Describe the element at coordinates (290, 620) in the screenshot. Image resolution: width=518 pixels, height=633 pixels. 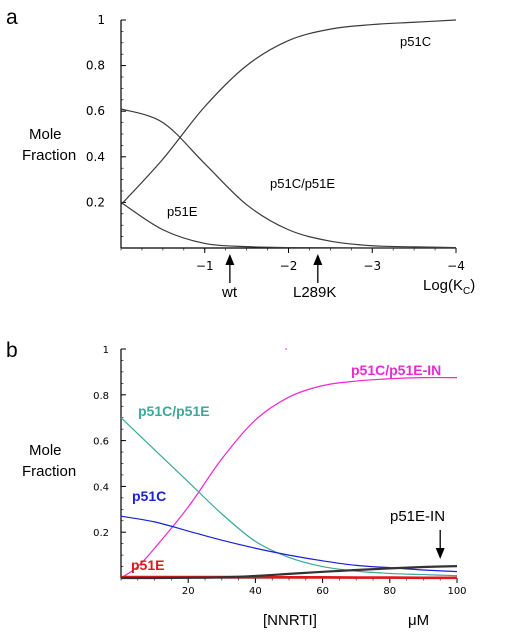
I see `panel-b-xlabel: [NNRTI]` at that location.